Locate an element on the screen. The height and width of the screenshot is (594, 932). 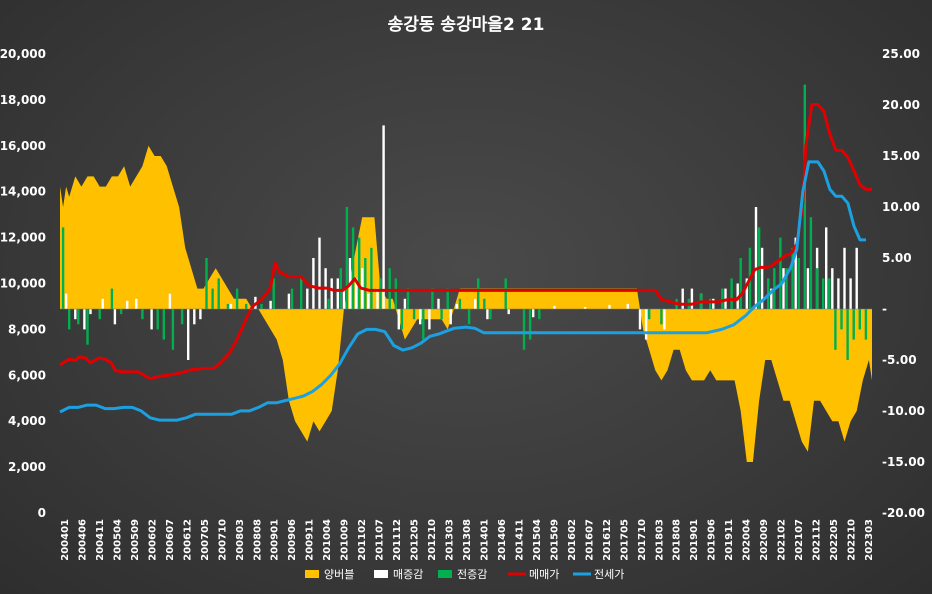
x-tick-label: 200406 is located at coordinates (82, 540).